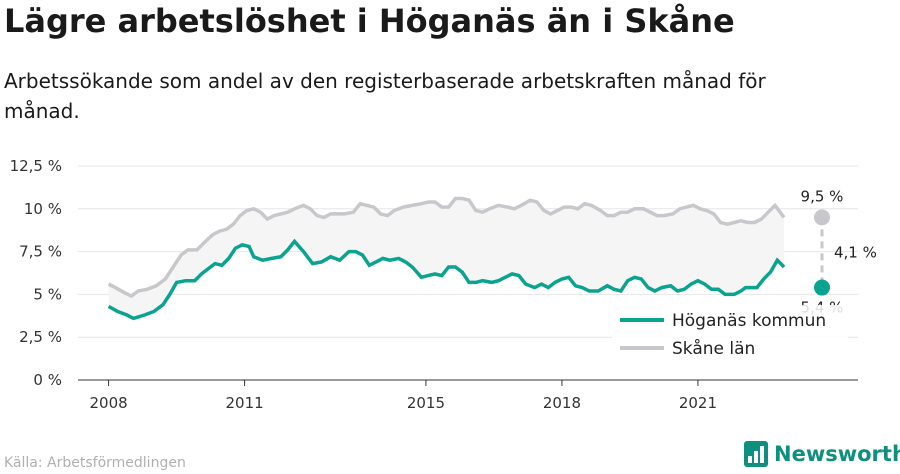  Describe the element at coordinates (40, 337) in the screenshot. I see `y-tick-label: 2,5 %` at that location.